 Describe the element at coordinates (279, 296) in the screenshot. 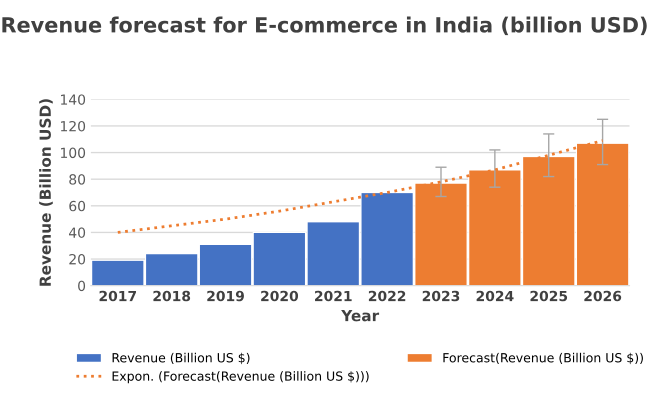

I see `x-tick-label: 2020` at that location.